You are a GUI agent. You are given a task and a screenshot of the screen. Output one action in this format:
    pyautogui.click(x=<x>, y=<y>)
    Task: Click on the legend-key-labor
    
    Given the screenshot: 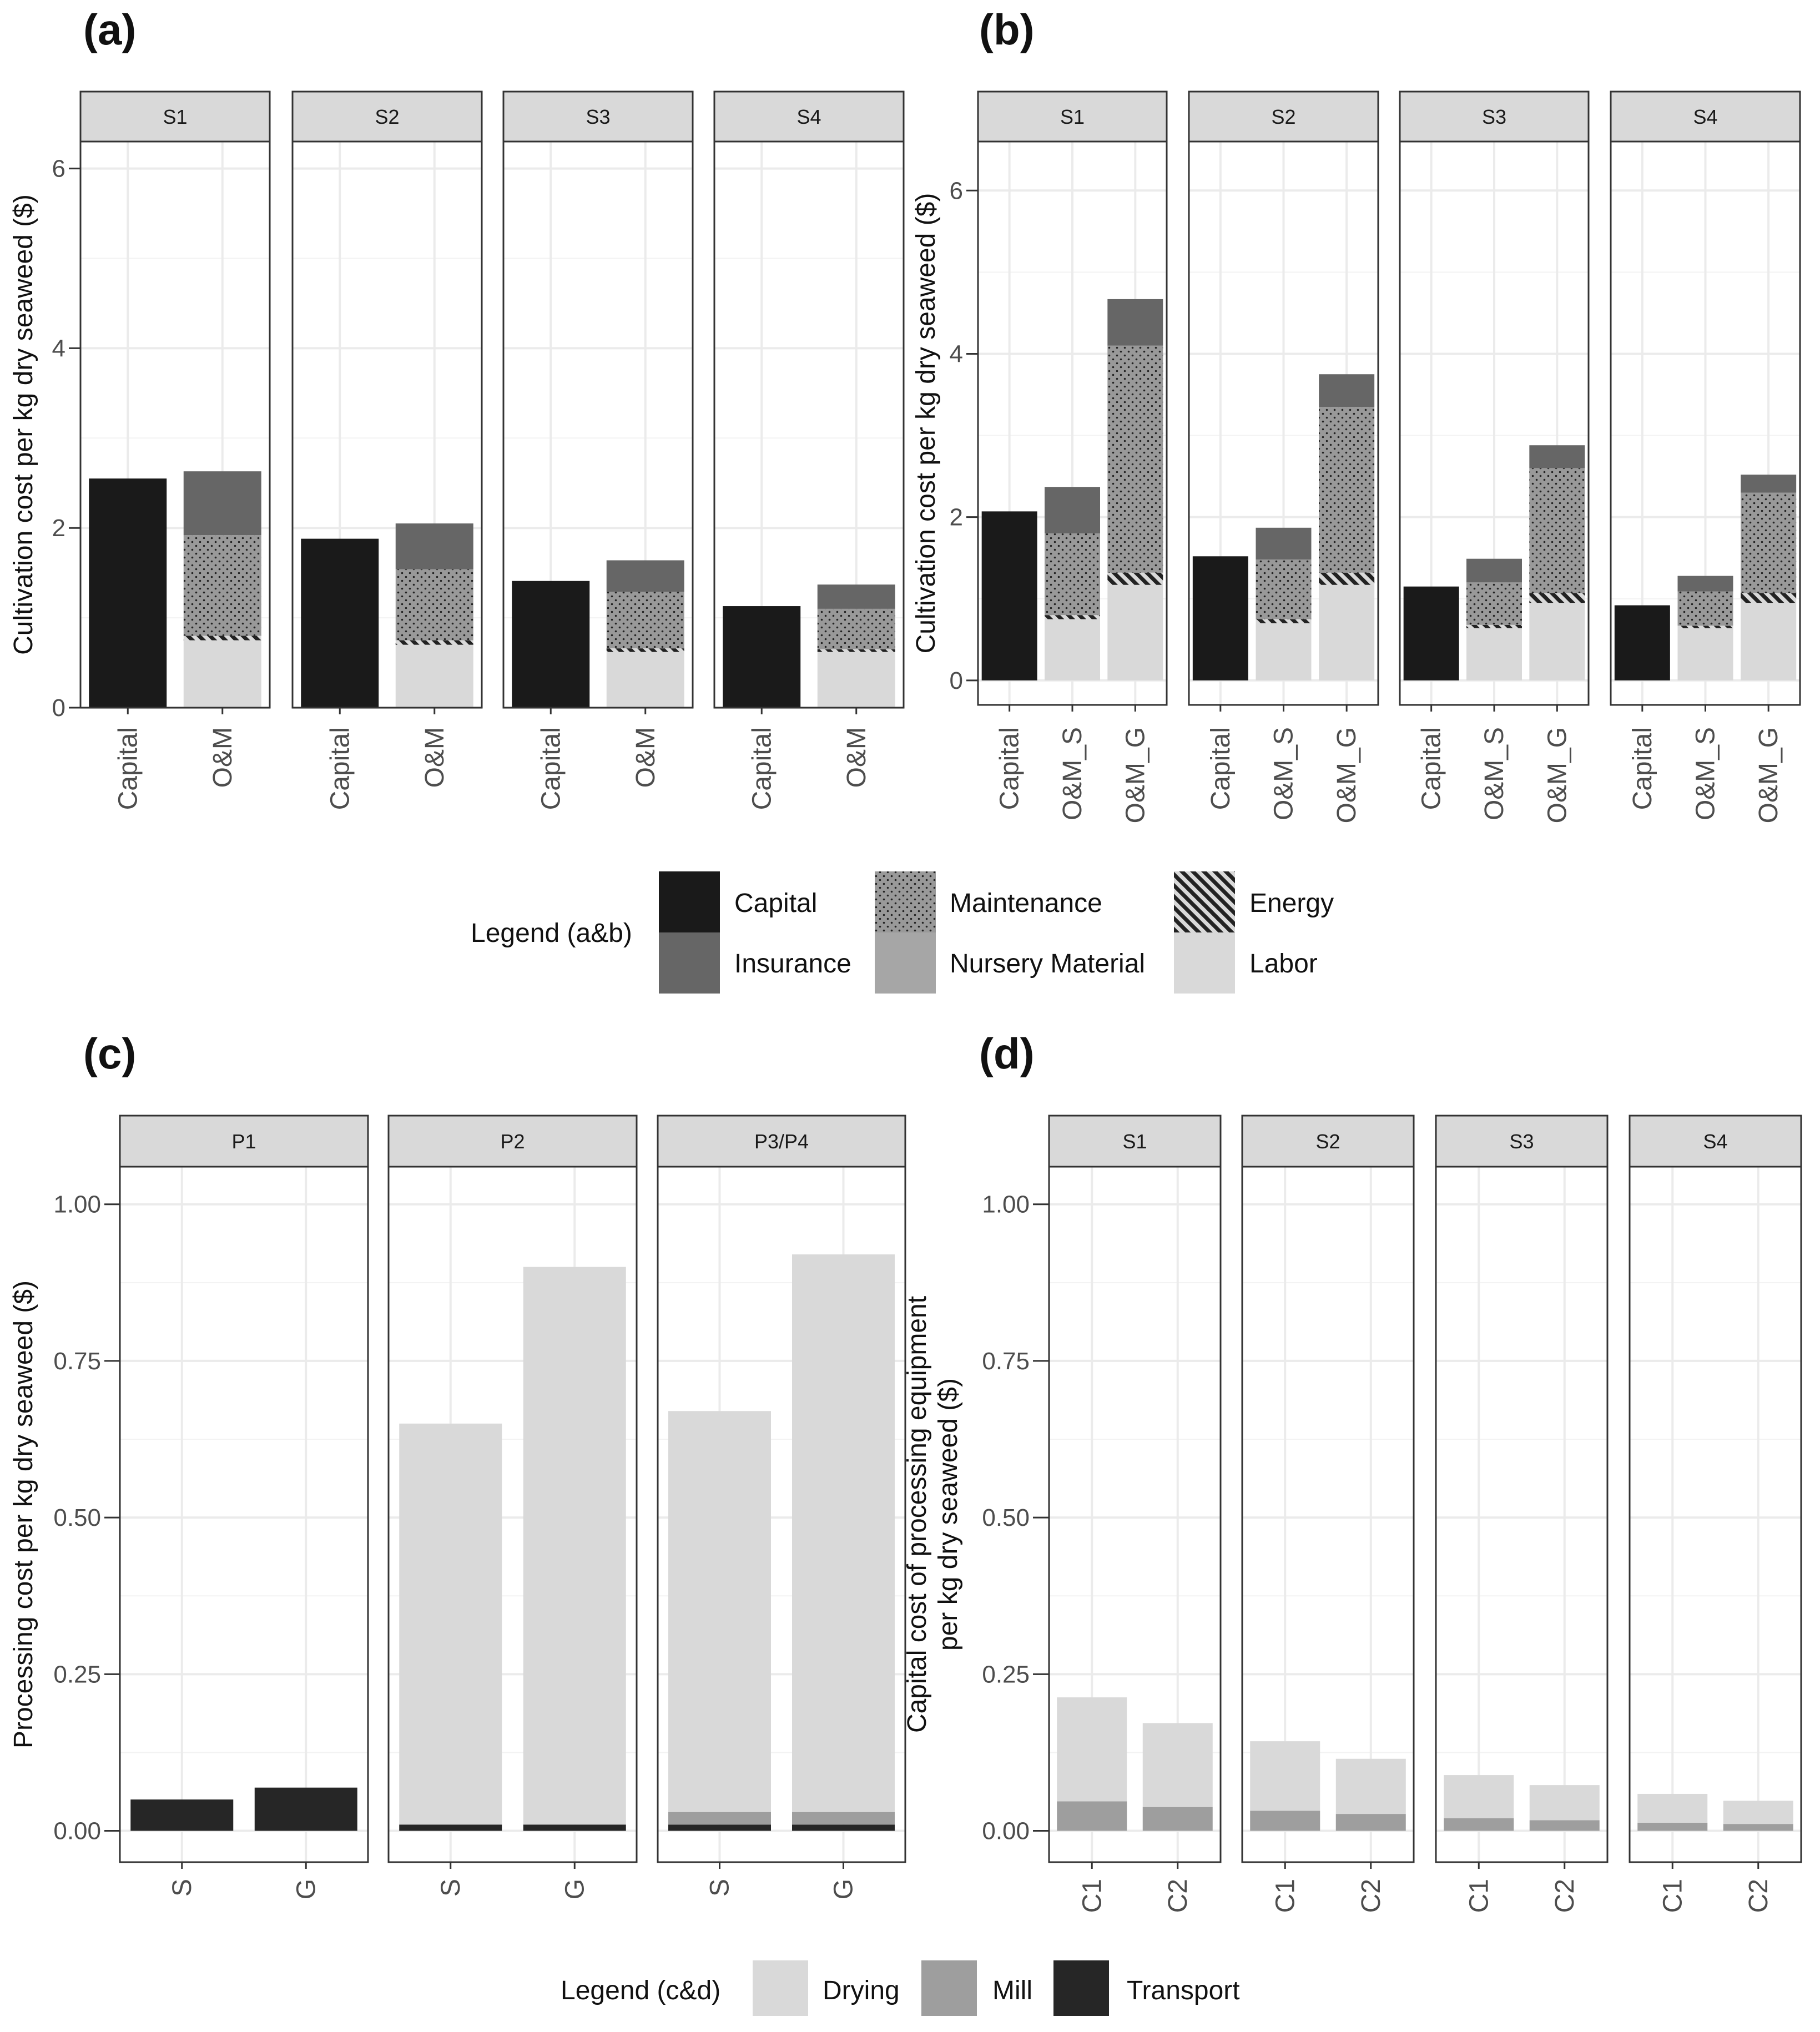 What is the action you would take?
    pyautogui.click(x=1204, y=963)
    